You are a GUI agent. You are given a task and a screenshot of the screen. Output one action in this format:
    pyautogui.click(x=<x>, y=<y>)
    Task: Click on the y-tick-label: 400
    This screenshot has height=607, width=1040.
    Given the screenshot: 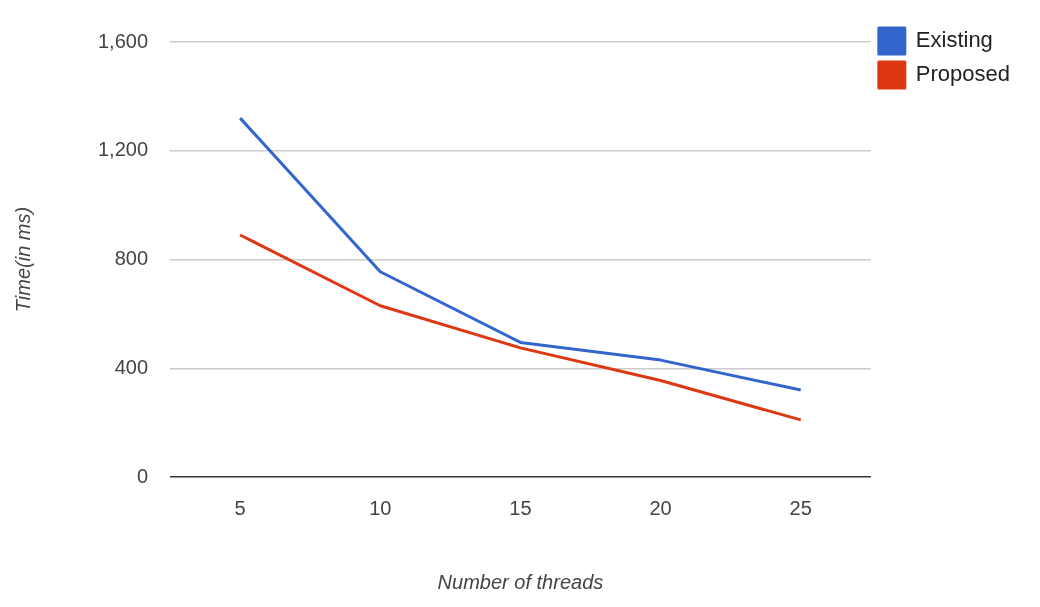 What is the action you would take?
    pyautogui.click(x=131, y=366)
    